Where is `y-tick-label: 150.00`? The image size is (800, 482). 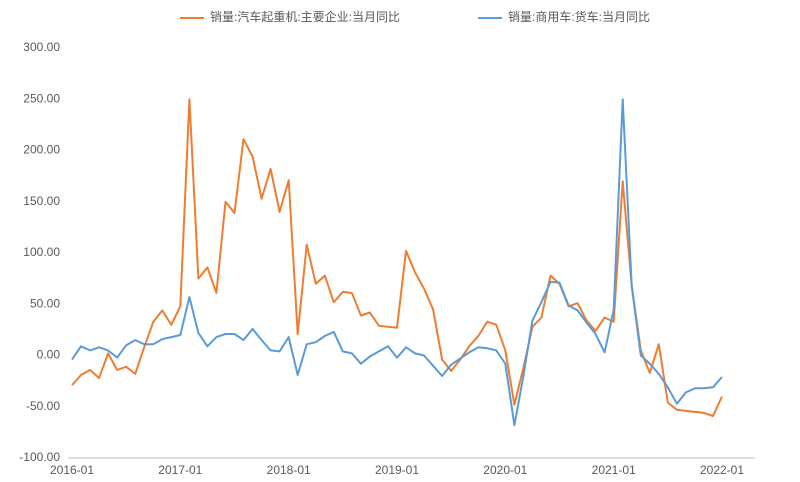
y-tick-label: 150.00 is located at coordinates (41, 201).